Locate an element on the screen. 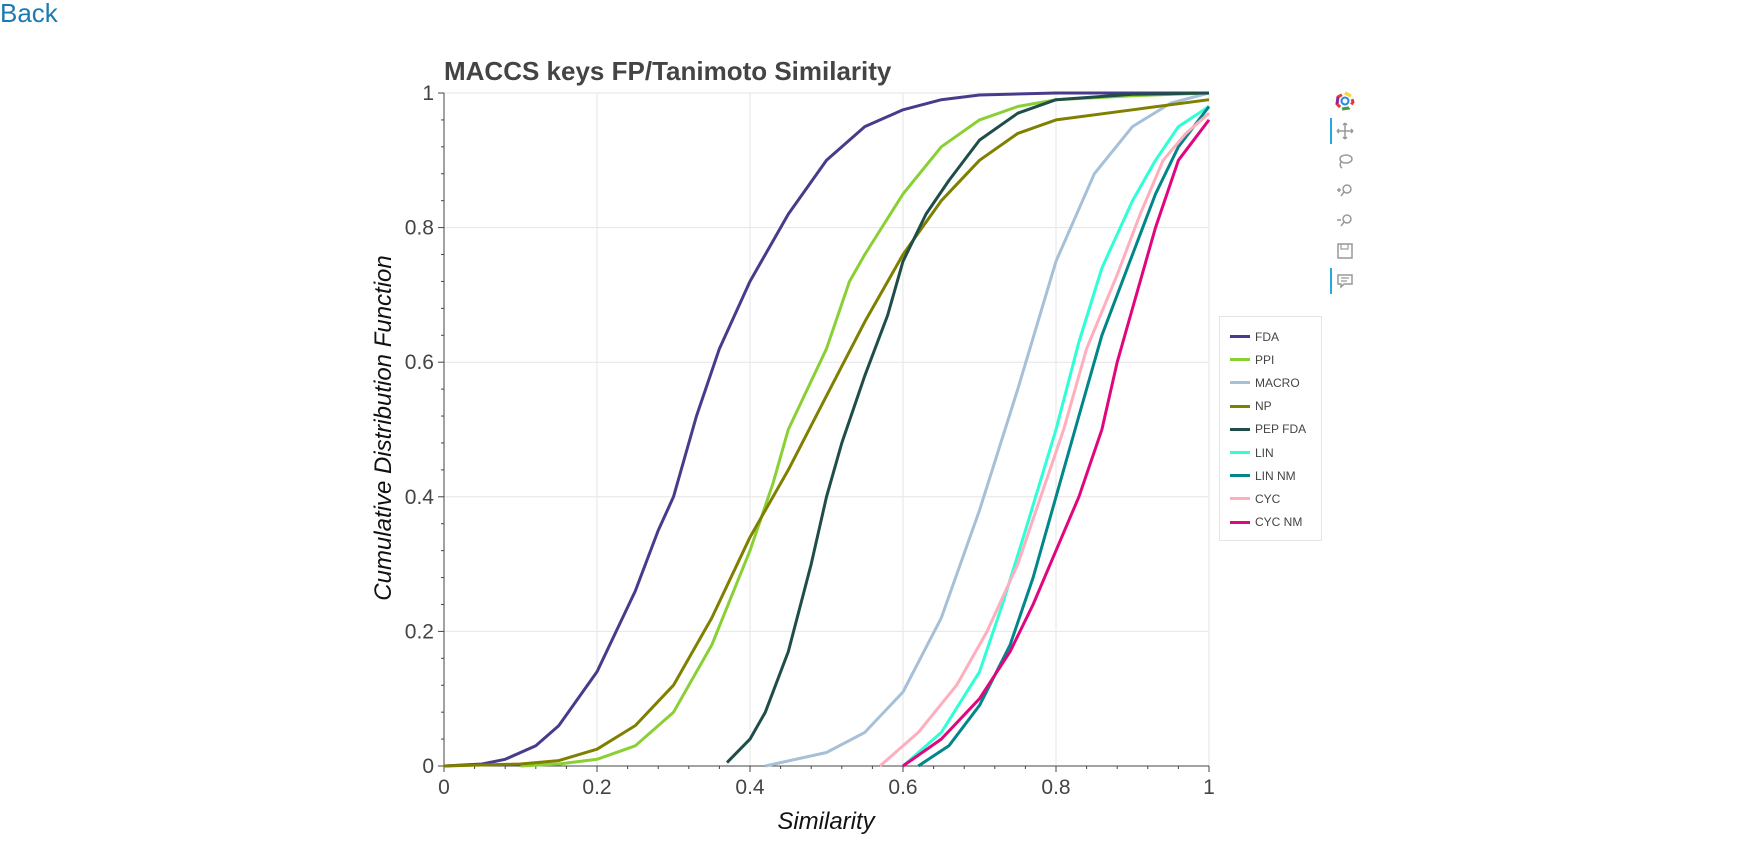 The height and width of the screenshot is (850, 1737). chart-title: MACCS keys FP/Tanimoto Similarity is located at coordinates (668, 71).